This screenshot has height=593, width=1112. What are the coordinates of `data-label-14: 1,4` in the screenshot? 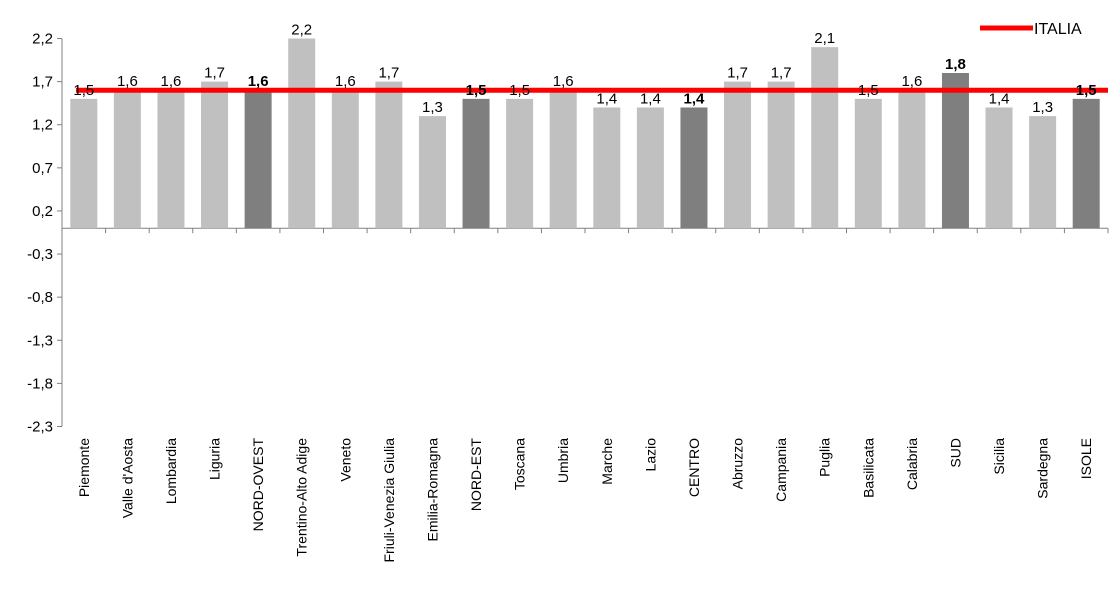 It's located at (650, 98).